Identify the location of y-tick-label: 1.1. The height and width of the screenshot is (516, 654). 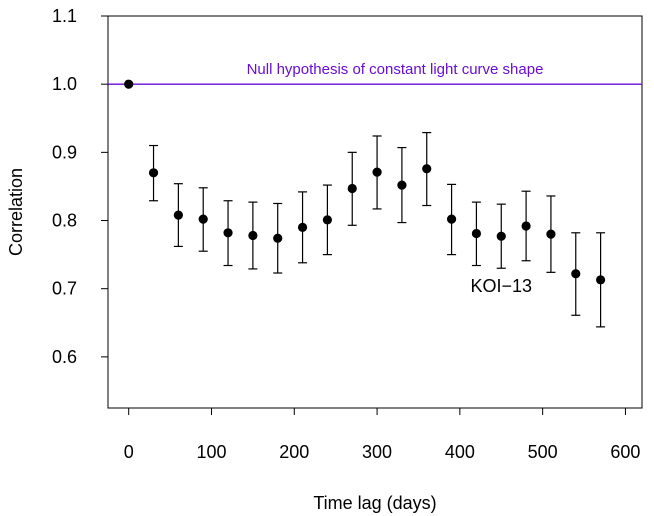
(64, 16).